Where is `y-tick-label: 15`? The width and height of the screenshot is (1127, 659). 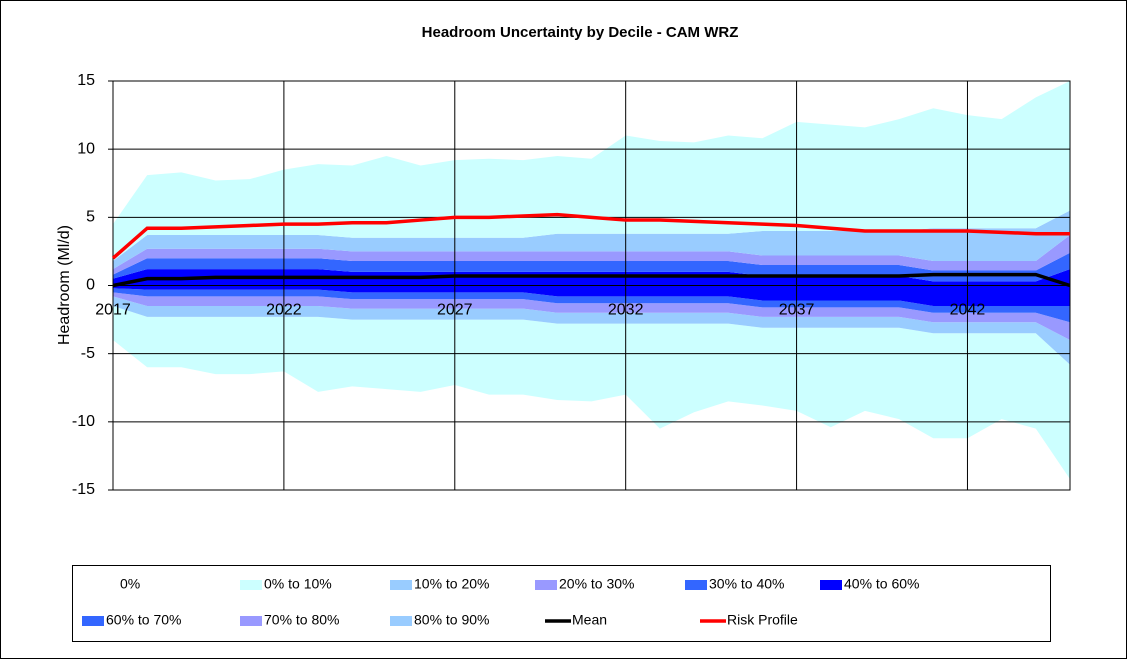
y-tick-label: 15 is located at coordinates (86, 80).